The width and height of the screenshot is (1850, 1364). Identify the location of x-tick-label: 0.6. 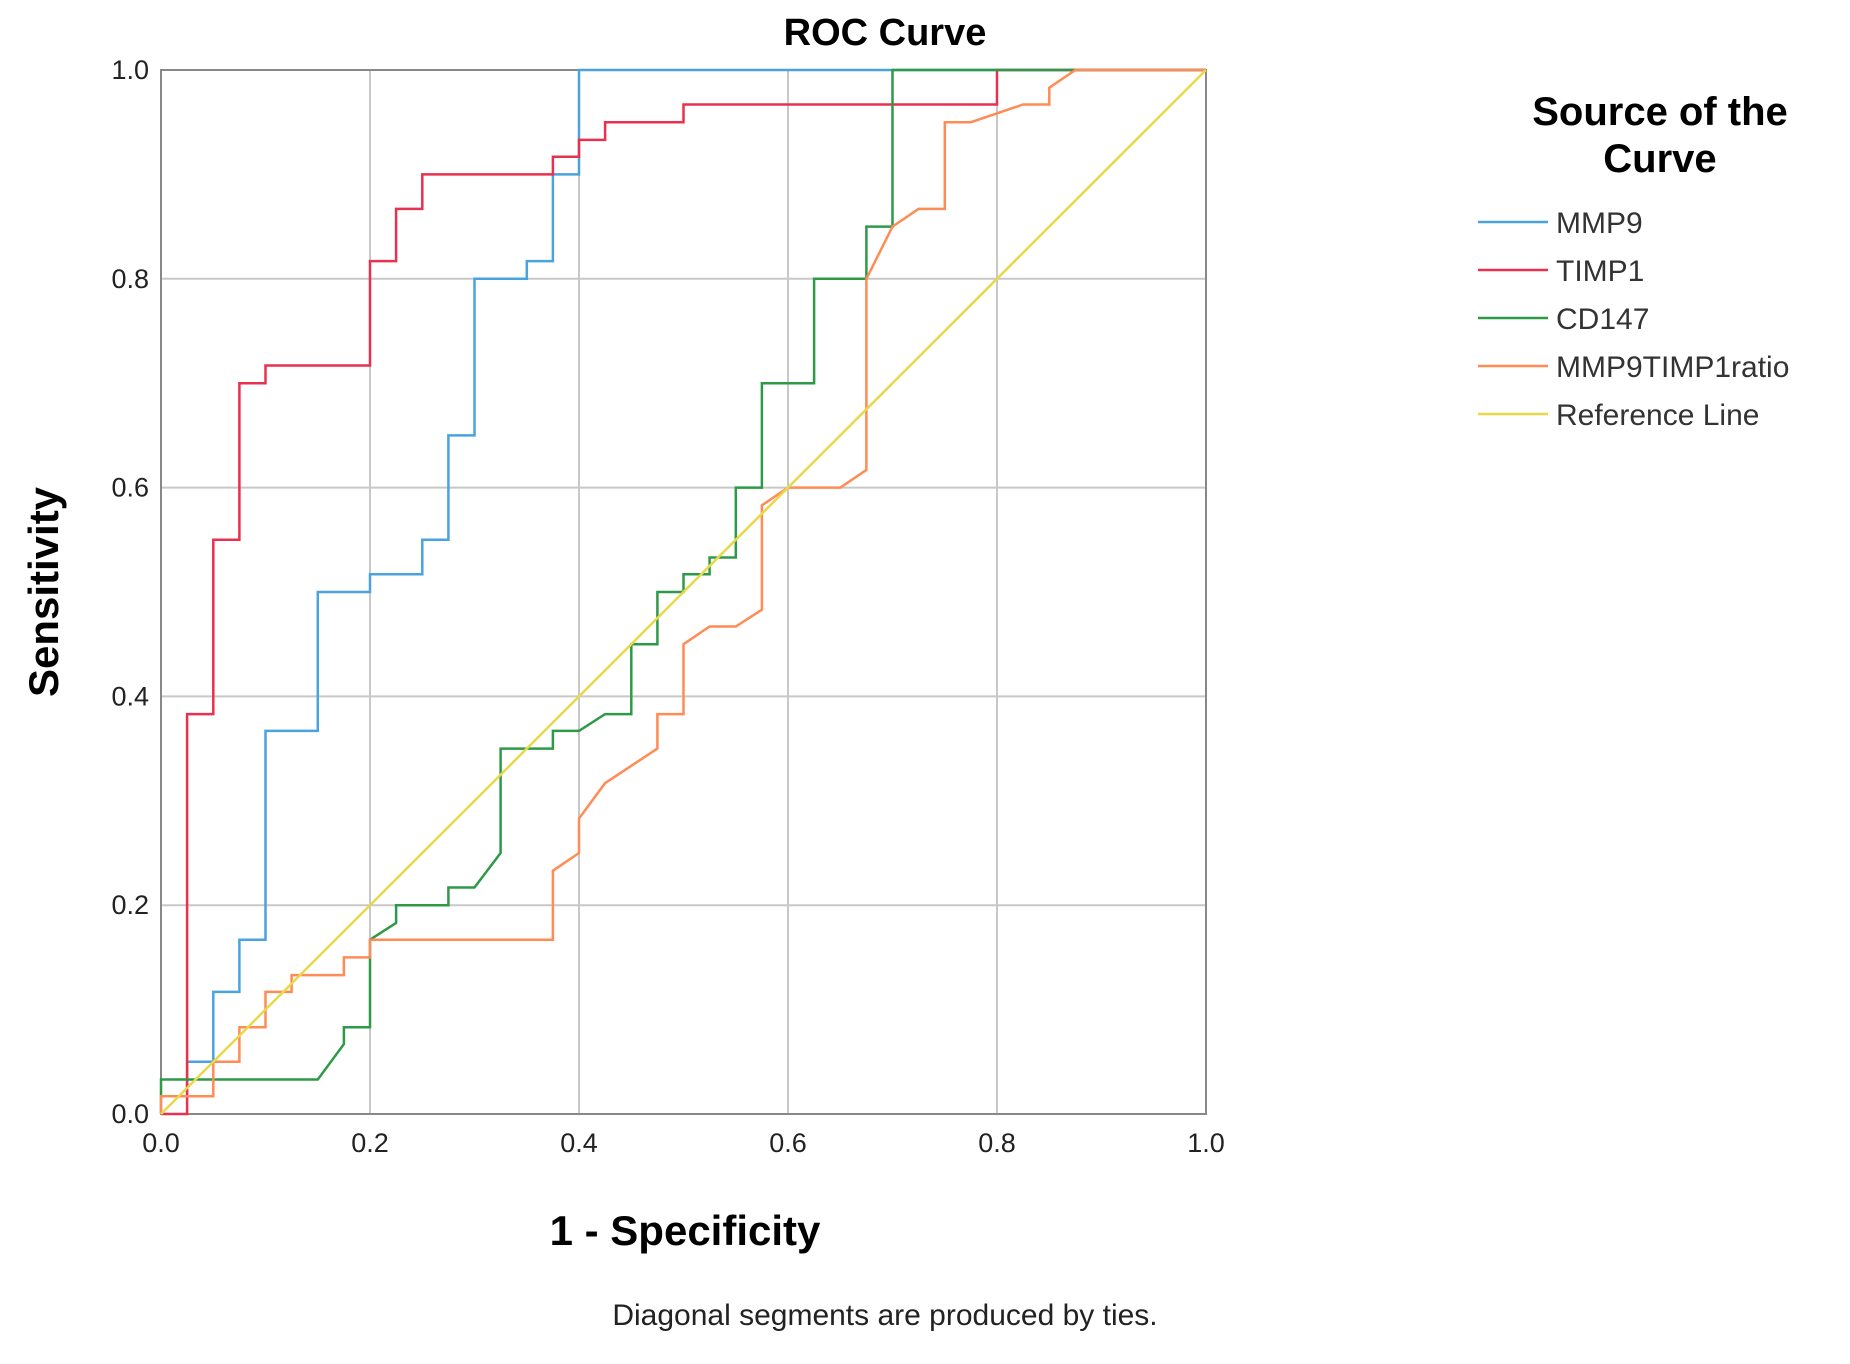
(788, 1143).